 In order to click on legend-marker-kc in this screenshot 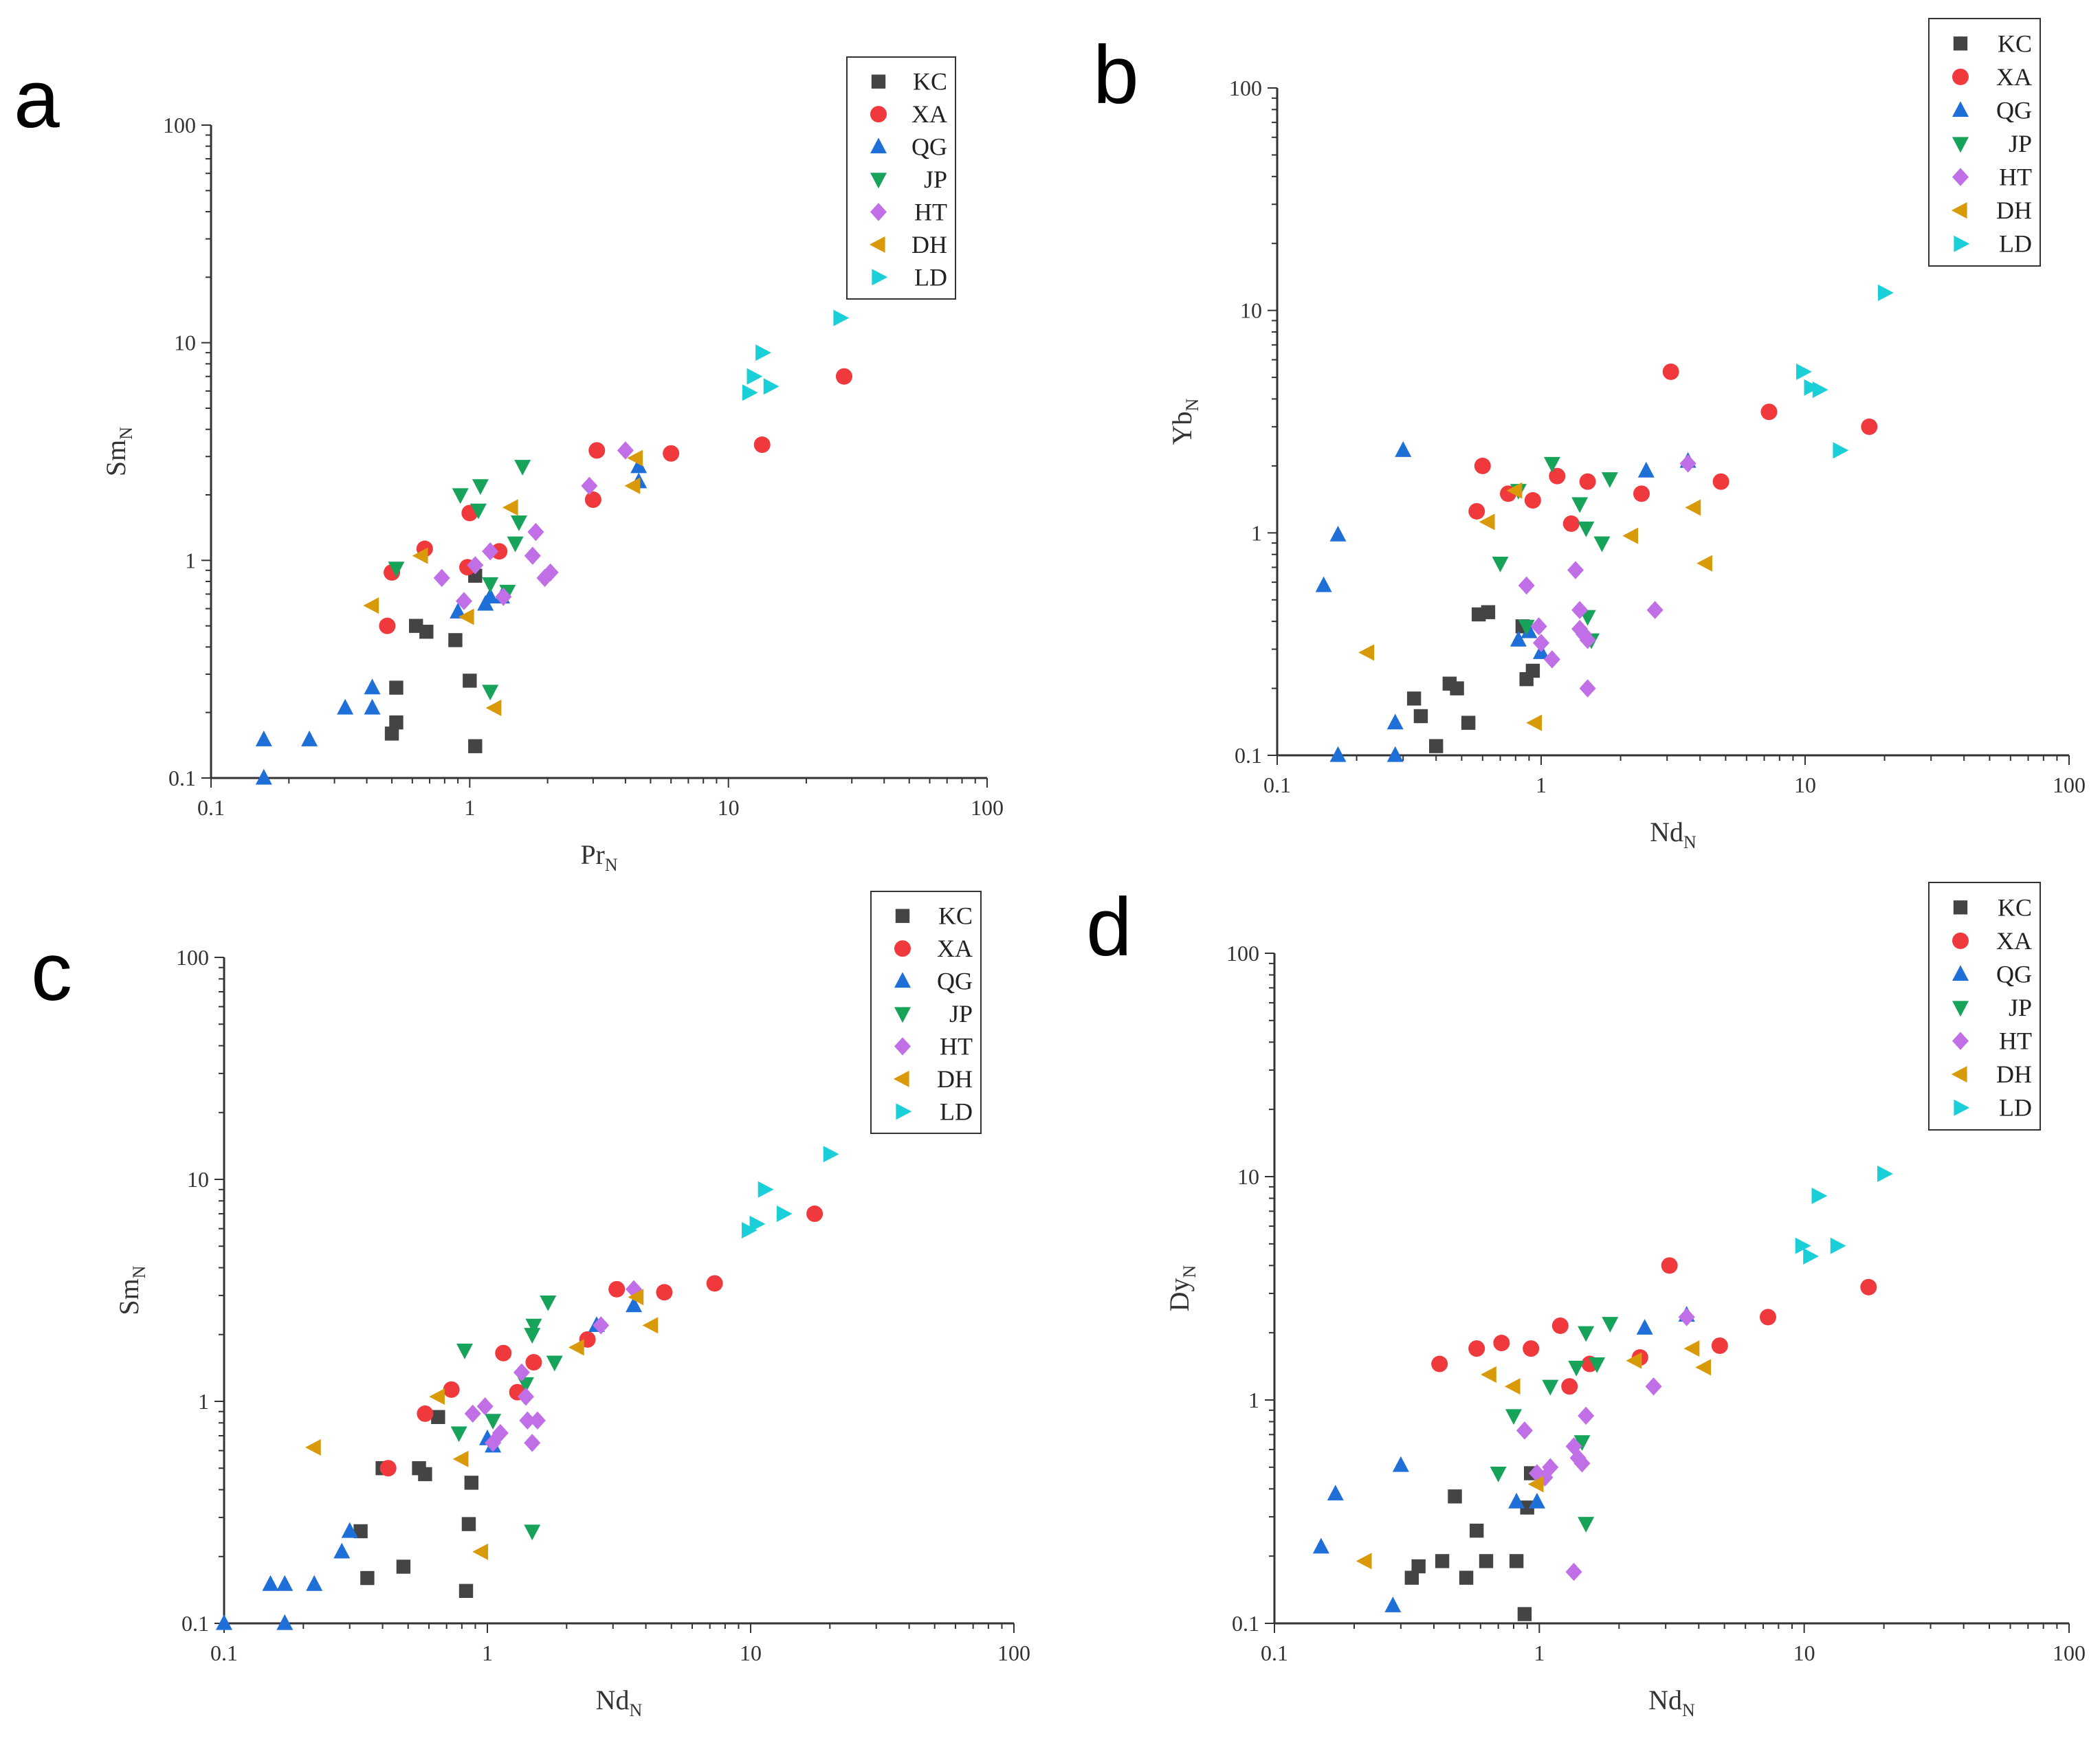, I will do `click(902, 916)`.